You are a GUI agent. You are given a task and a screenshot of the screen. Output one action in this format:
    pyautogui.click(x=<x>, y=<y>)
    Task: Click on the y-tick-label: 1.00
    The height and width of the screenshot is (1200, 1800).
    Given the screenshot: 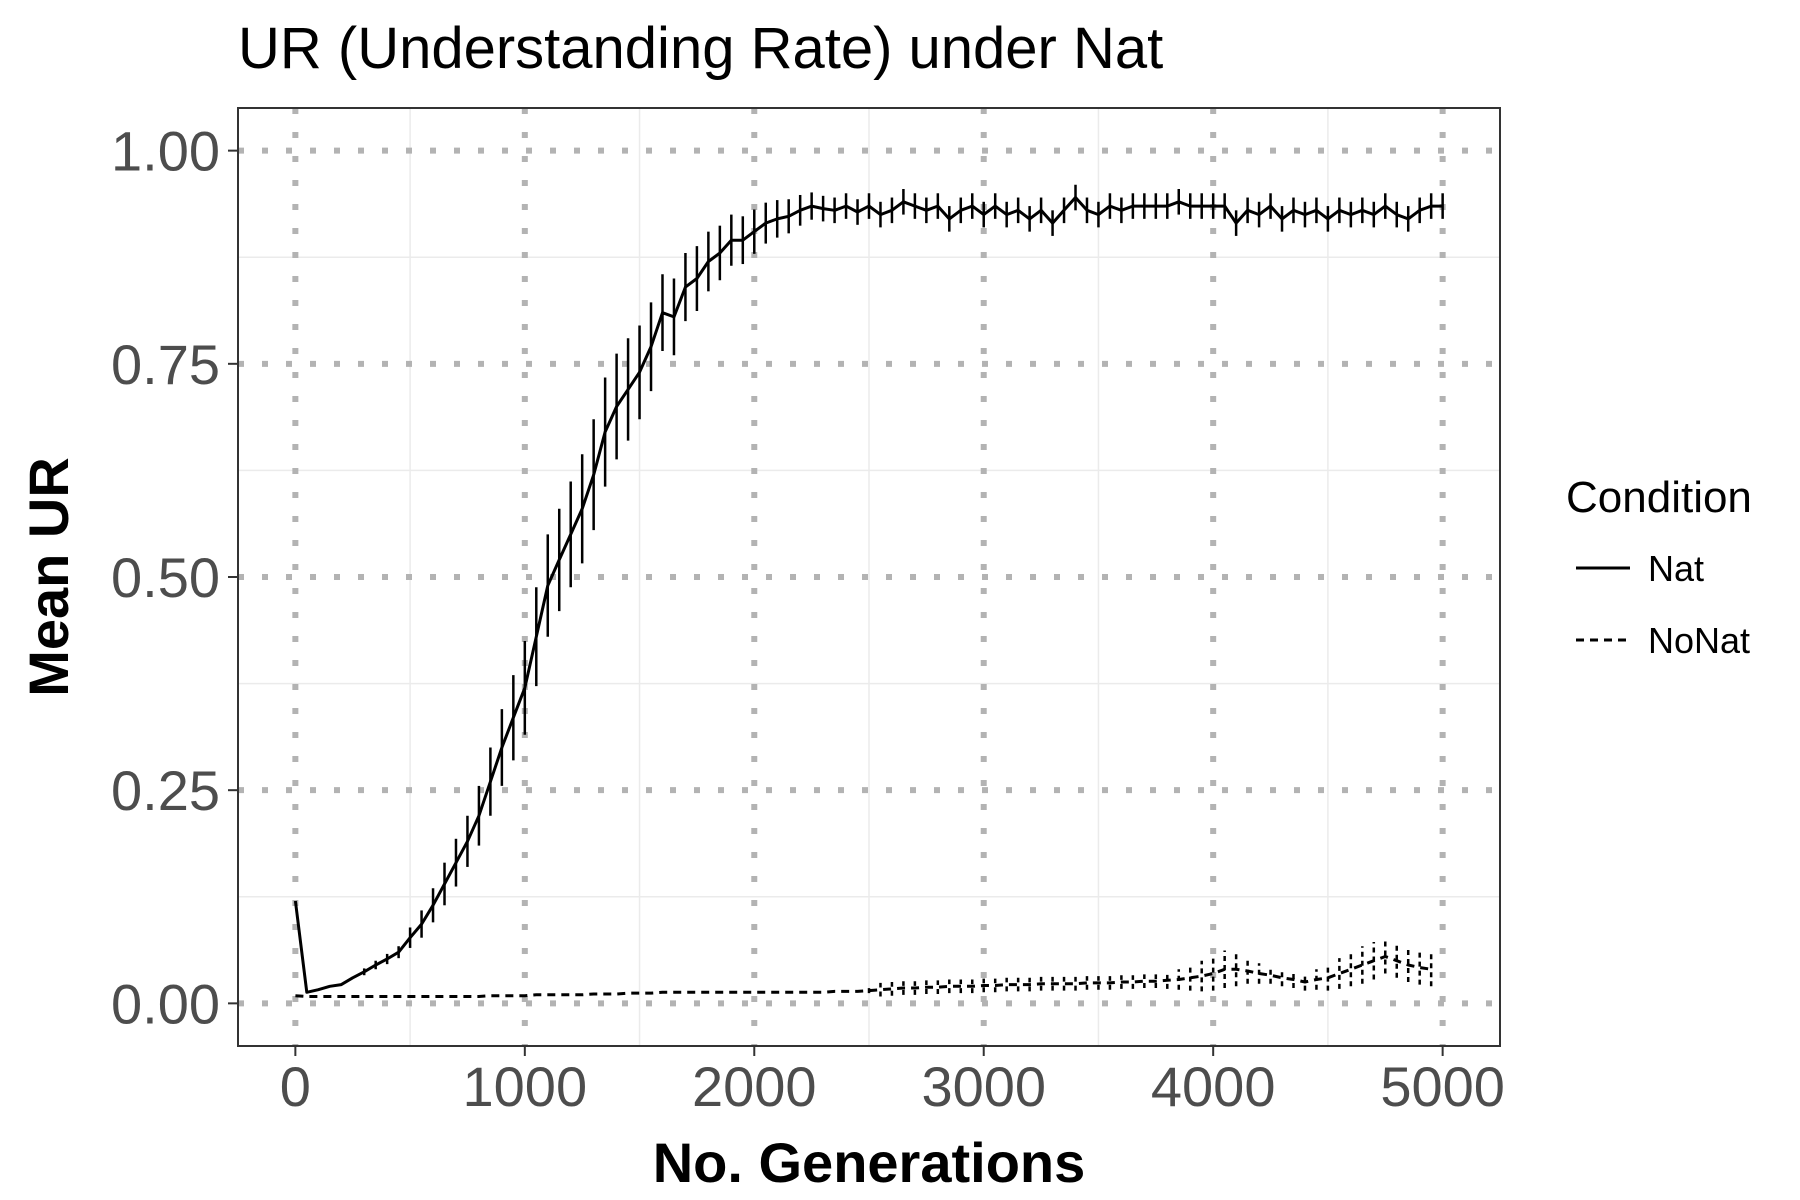 What is the action you would take?
    pyautogui.click(x=165, y=151)
    